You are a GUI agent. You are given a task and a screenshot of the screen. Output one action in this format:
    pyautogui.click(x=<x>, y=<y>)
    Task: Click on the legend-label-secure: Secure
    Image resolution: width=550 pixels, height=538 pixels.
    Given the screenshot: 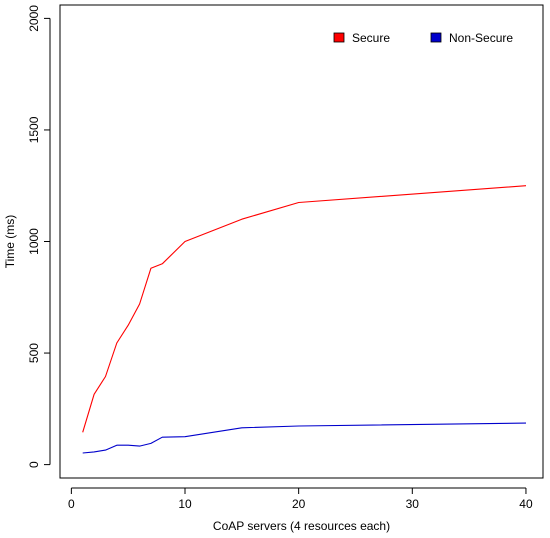 What is the action you would take?
    pyautogui.click(x=371, y=38)
    